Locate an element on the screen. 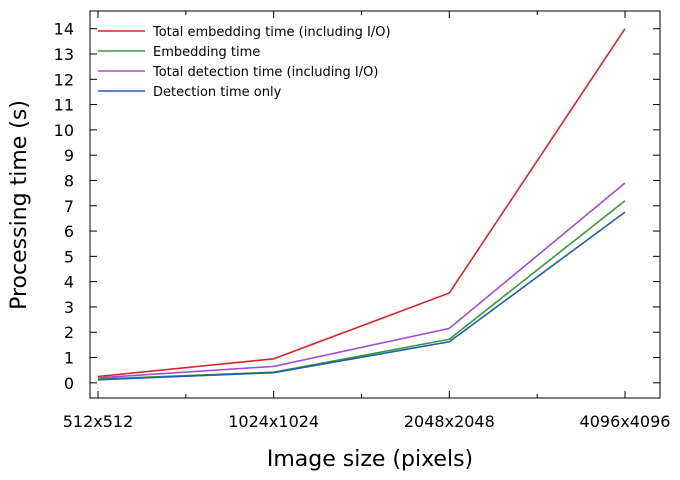  legend-label: Total detection time (including I/O) is located at coordinates (265, 72).